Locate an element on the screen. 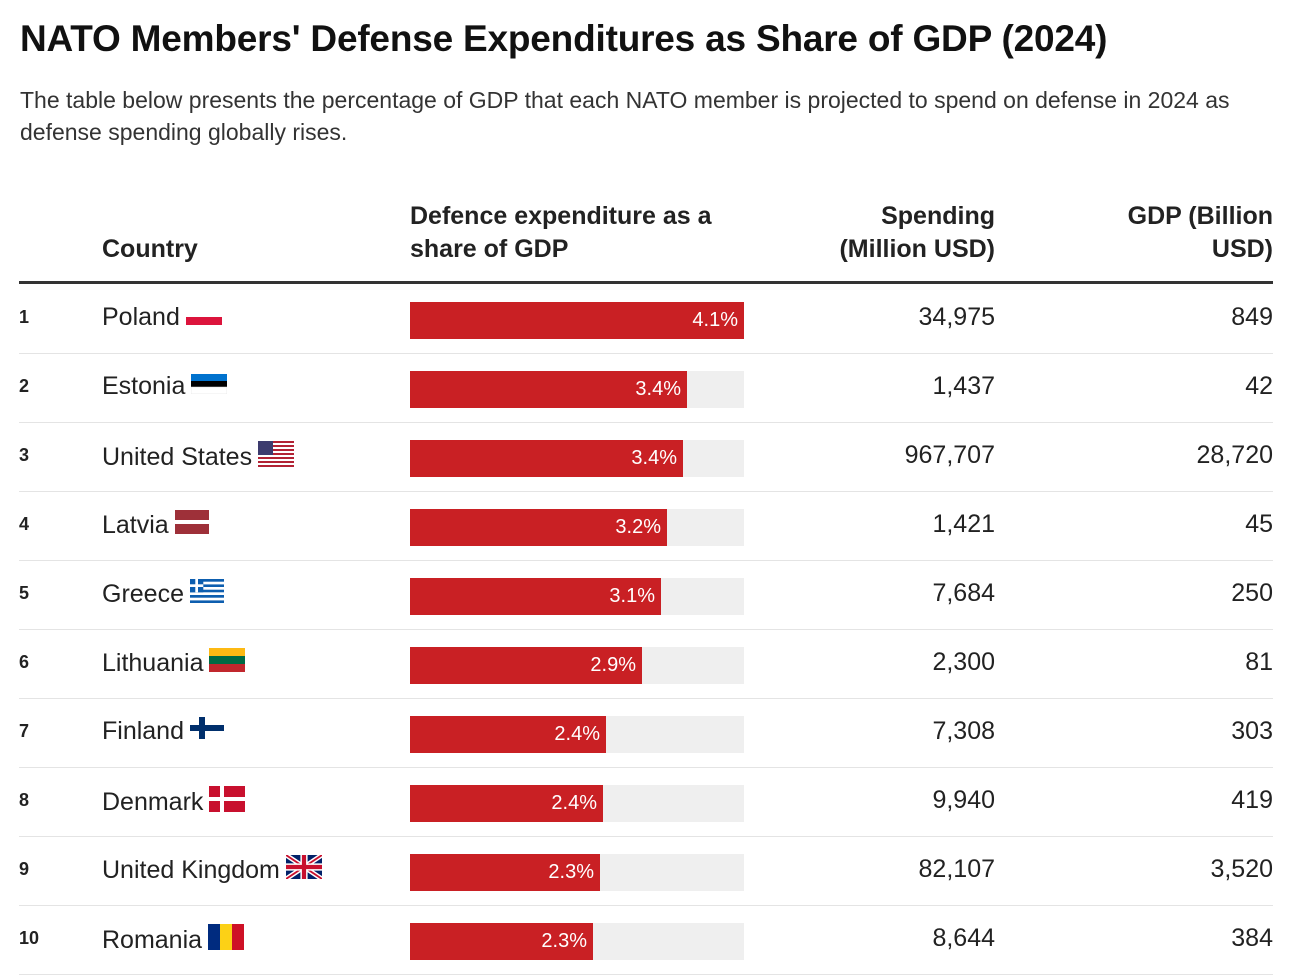 The width and height of the screenshot is (1292, 975). country-cell: United States is located at coordinates (198, 457).